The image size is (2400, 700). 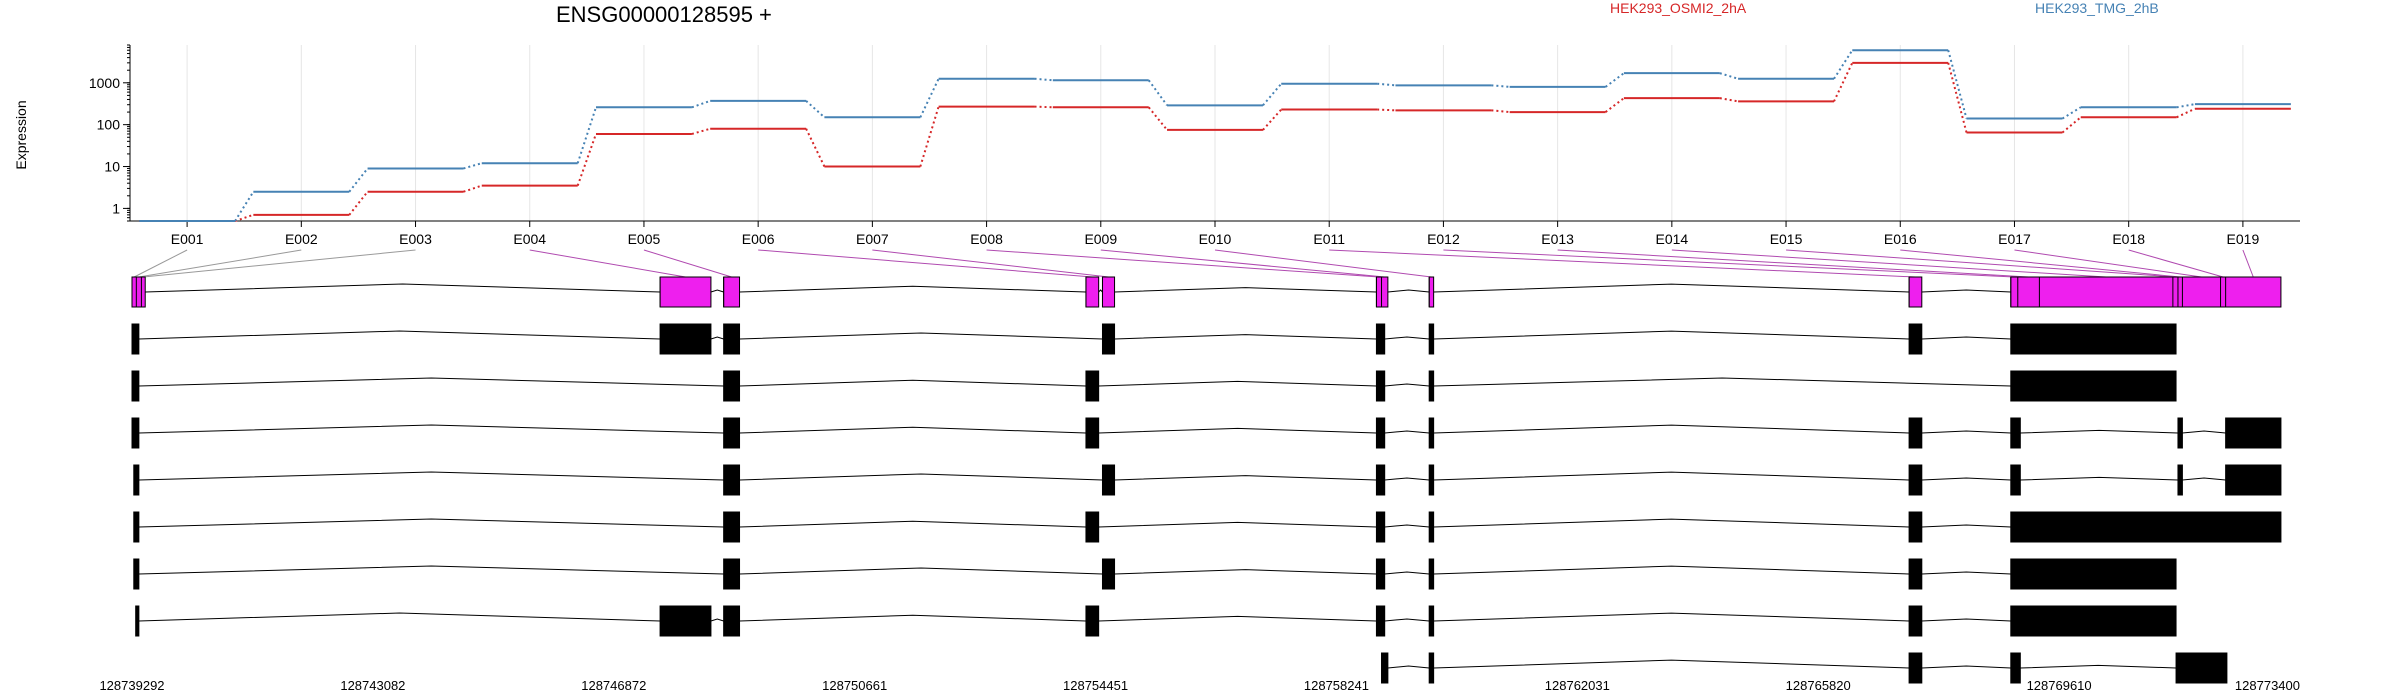 What do you see at coordinates (758, 239) in the screenshot?
I see `x-tick-label-E006: E006` at bounding box center [758, 239].